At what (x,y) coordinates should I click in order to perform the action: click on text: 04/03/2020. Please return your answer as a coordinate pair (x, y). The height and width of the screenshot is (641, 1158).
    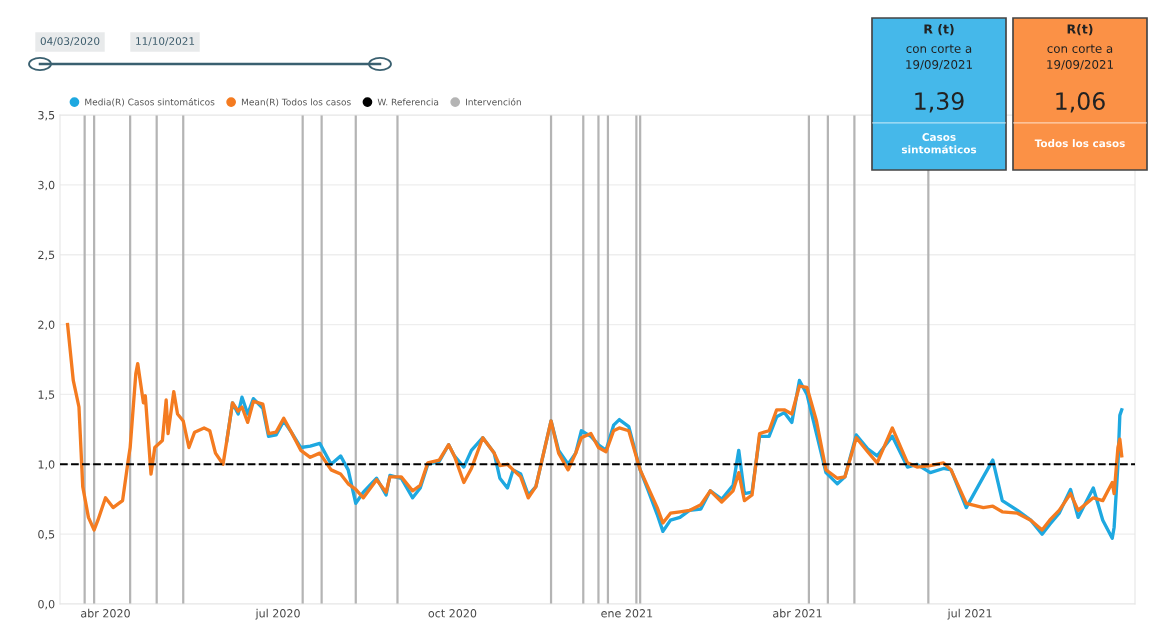
    Looking at the image, I should click on (70, 41).